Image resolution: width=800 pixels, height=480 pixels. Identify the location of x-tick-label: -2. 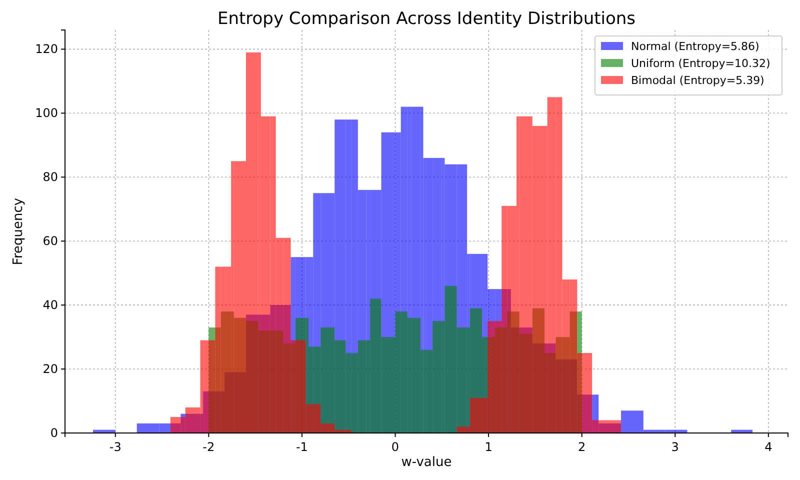
(208, 447).